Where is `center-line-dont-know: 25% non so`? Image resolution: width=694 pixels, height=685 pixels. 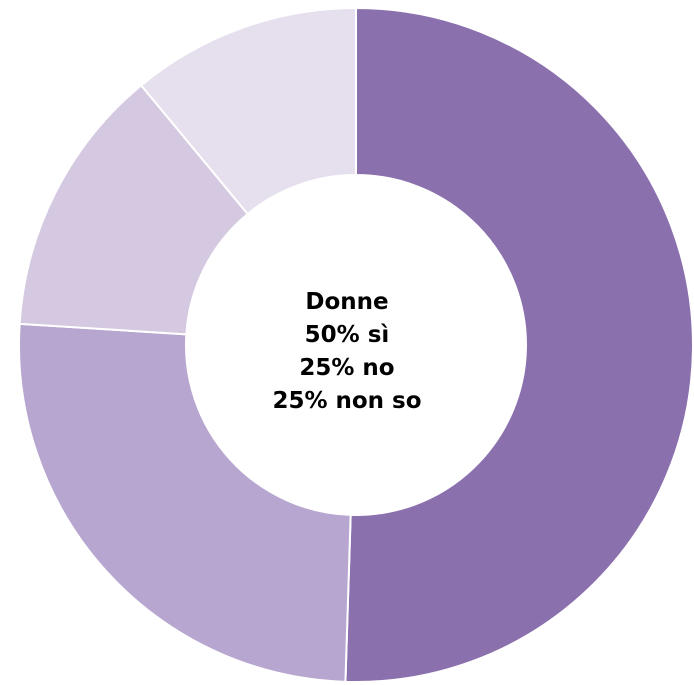 center-line-dont-know: 25% non so is located at coordinates (347, 401).